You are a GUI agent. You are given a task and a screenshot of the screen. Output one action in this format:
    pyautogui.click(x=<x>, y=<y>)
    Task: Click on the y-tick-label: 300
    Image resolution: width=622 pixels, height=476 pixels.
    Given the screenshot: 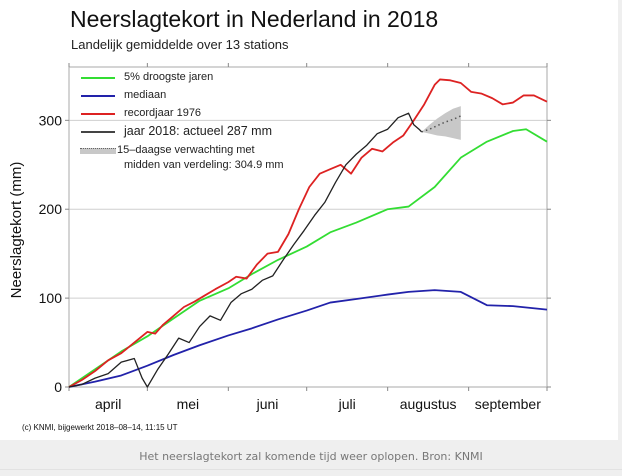 What is the action you would take?
    pyautogui.click(x=51, y=120)
    